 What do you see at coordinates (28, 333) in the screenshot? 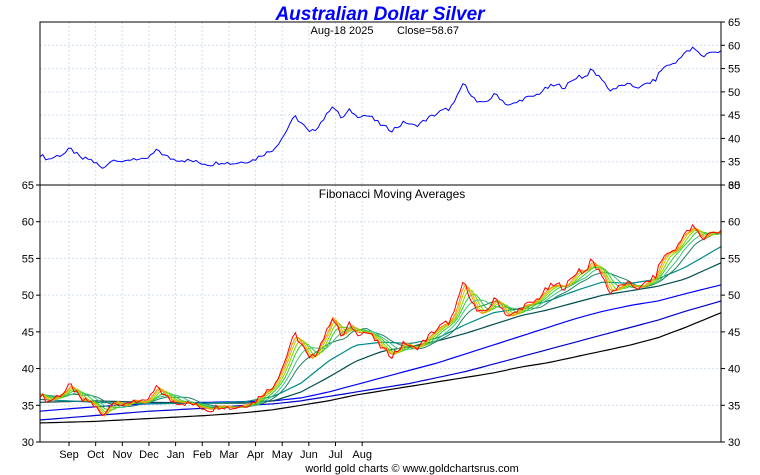
I see `y-tick-label-left: 45` at bounding box center [28, 333].